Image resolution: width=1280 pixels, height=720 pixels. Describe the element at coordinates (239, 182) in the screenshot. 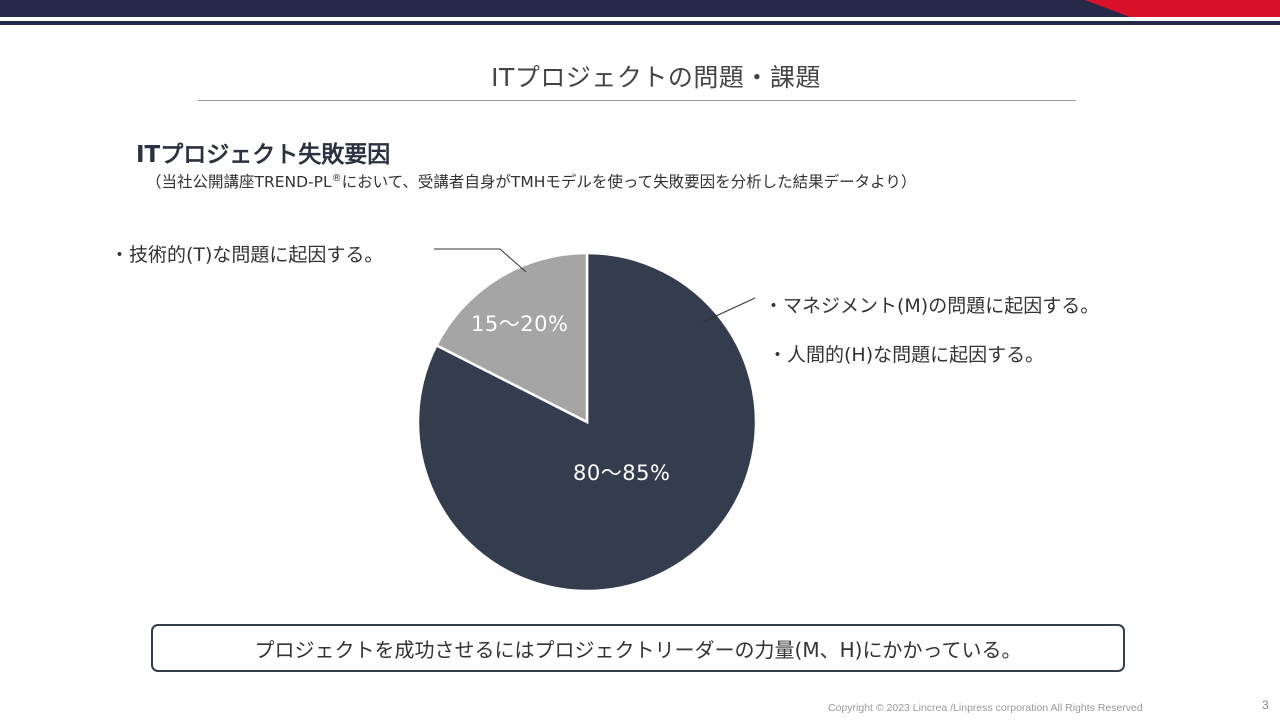

I see `section-note-pre: （当社公開講座TREND-PL` at that location.